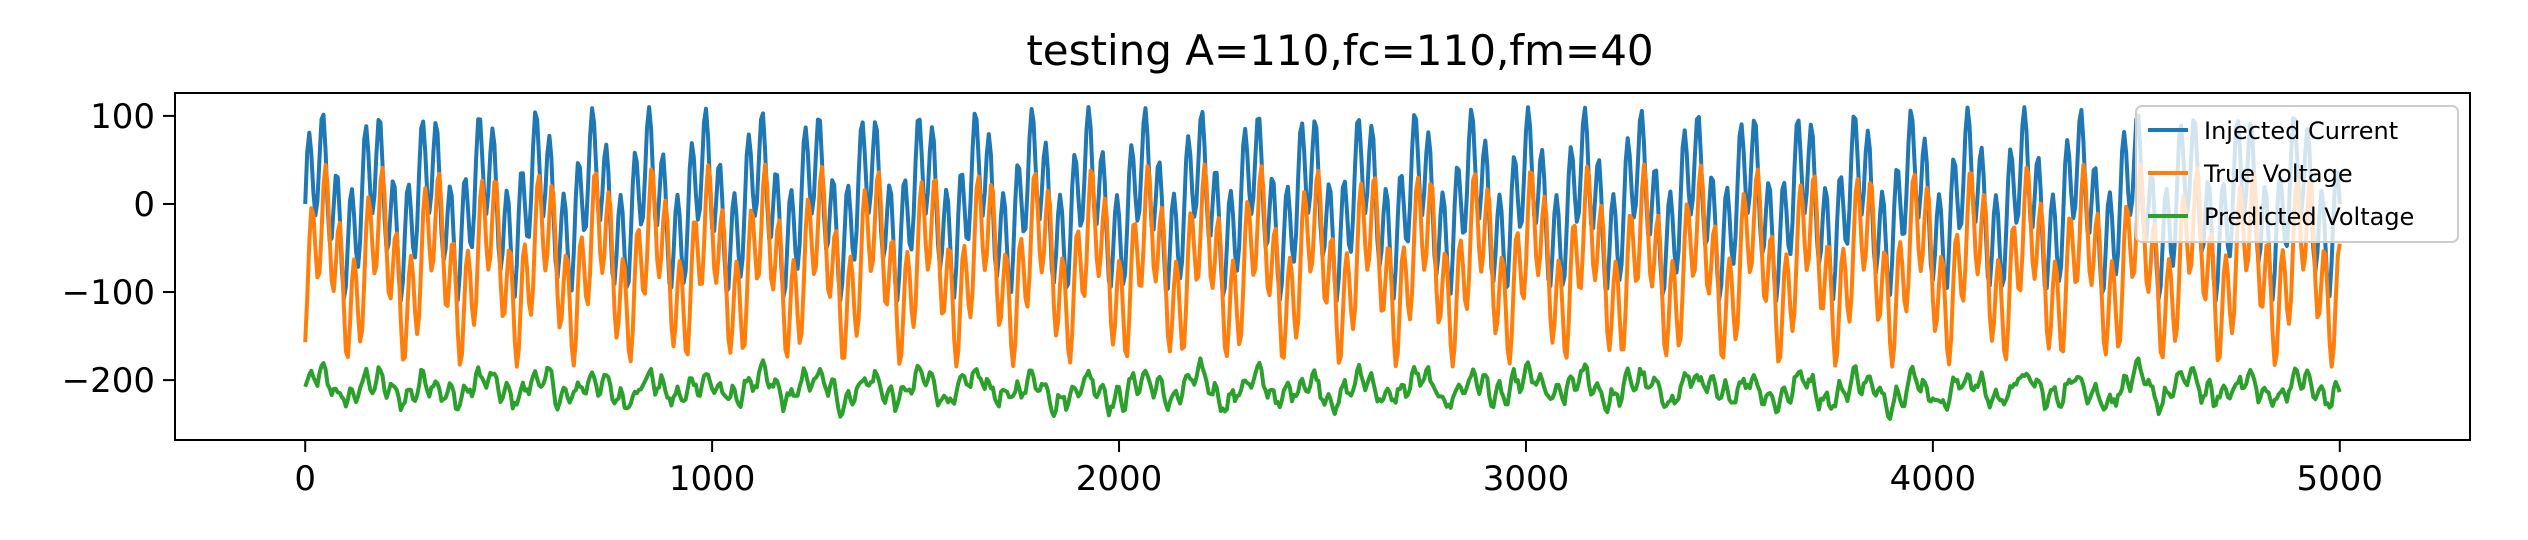  Describe the element at coordinates (305, 479) in the screenshot. I see `x-tick-label-0: 0` at that location.